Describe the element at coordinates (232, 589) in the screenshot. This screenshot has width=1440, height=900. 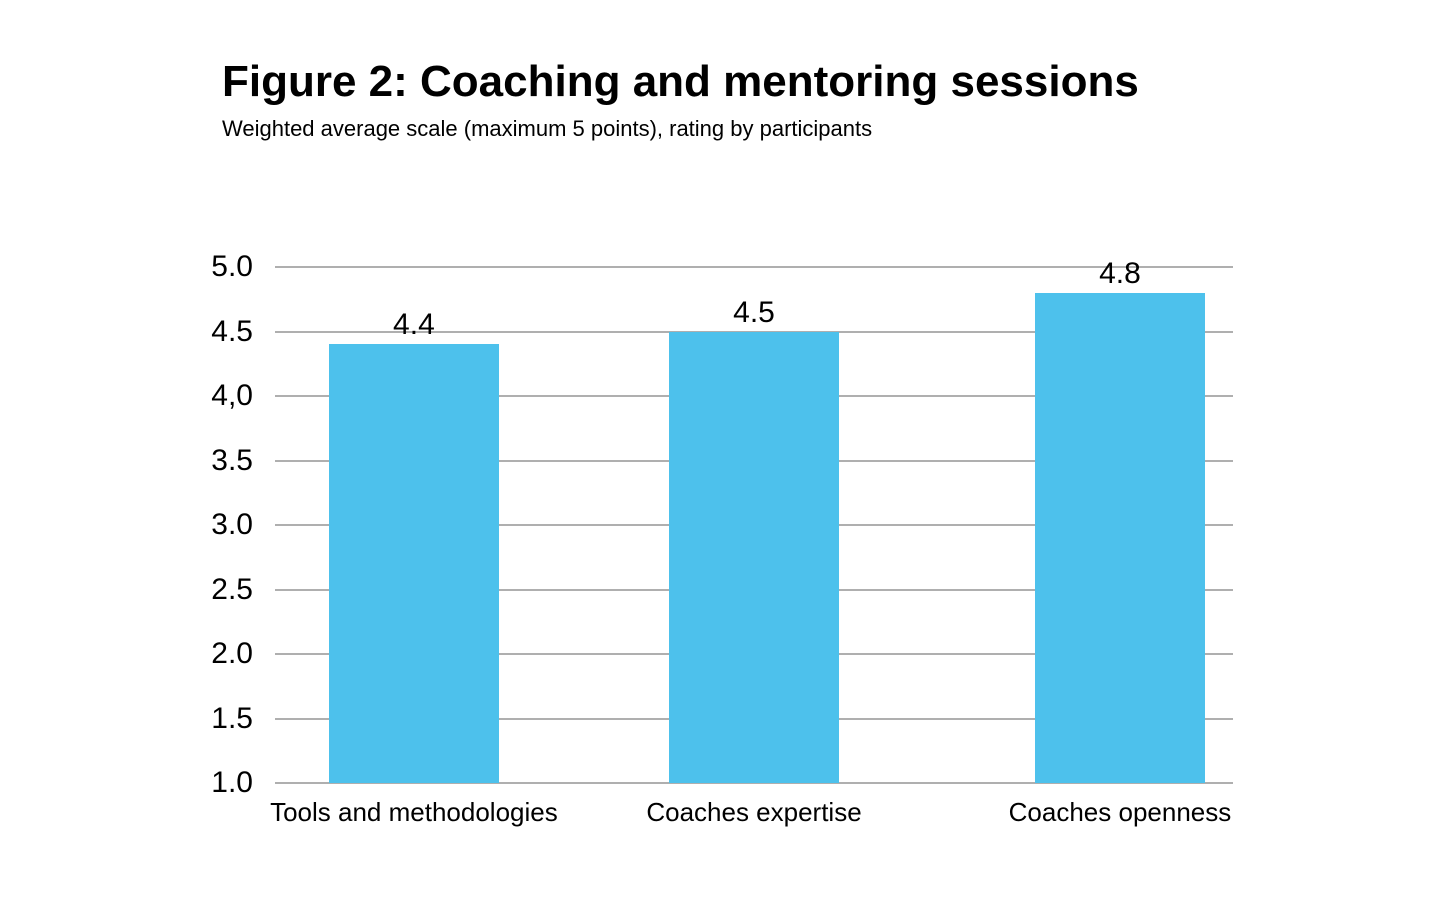
I see `y-axis-tick-label: 2.5` at that location.